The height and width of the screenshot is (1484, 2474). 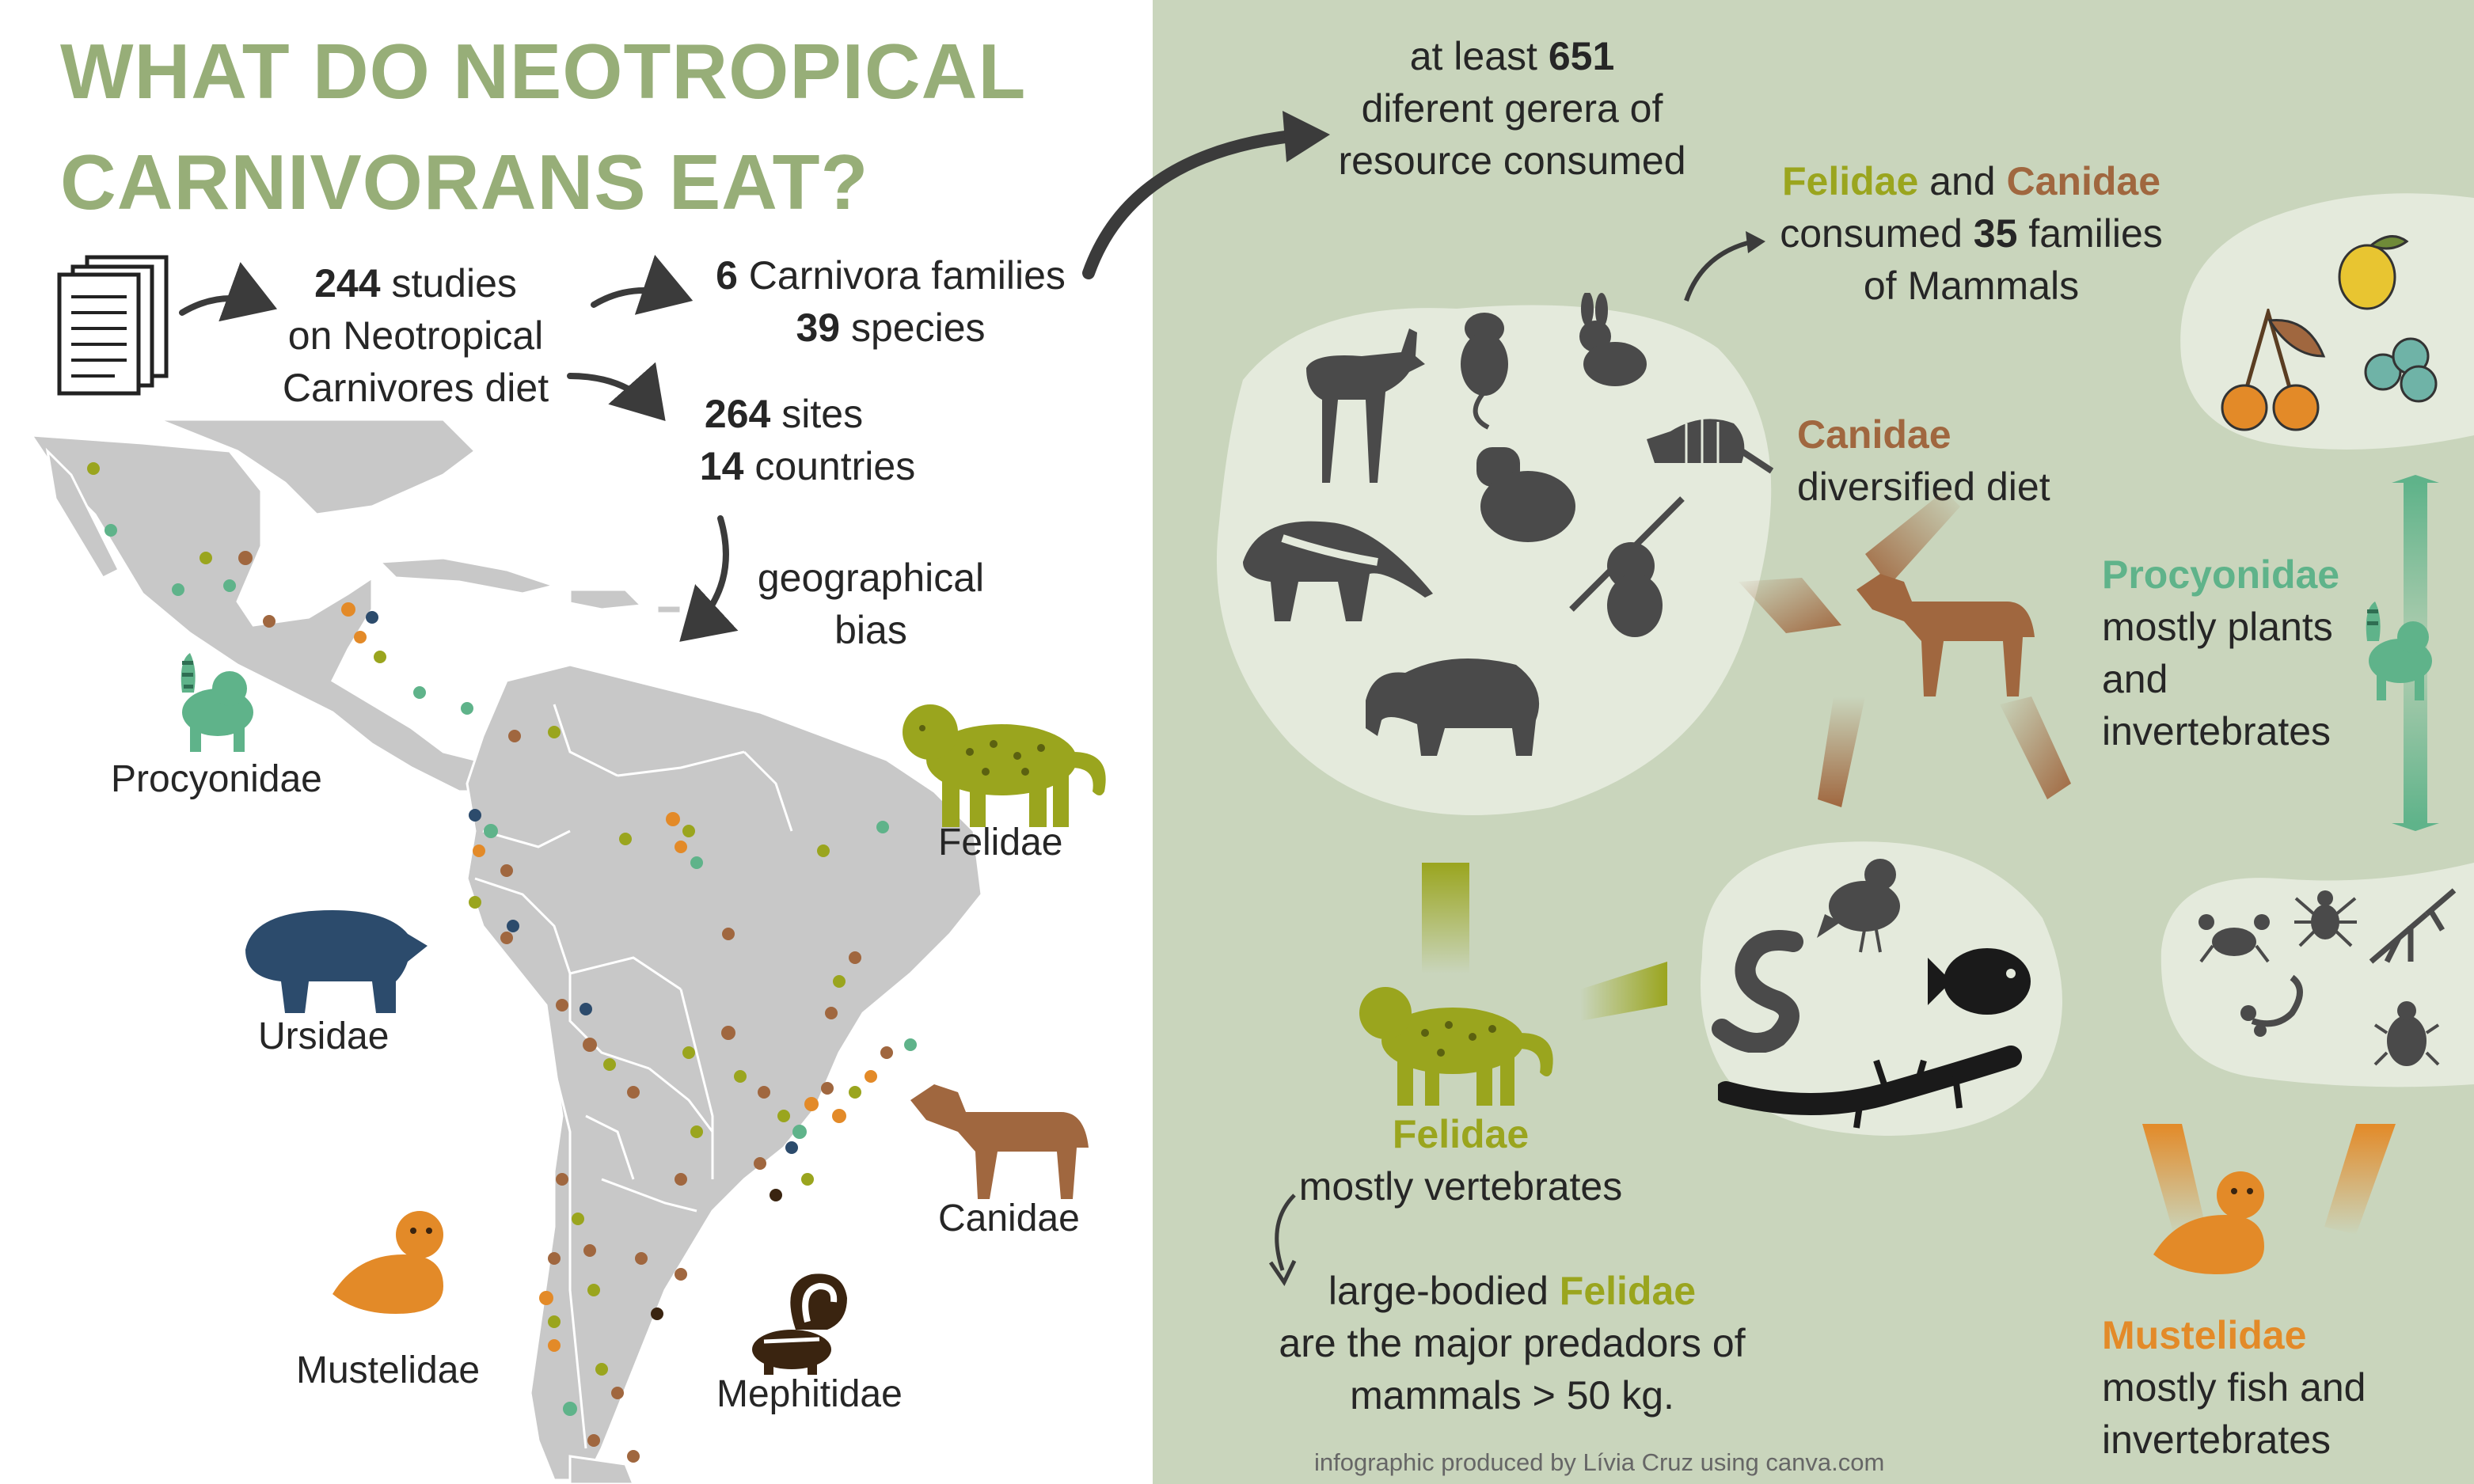 I want to click on genera-line-2: diferent gerera of, so click(x=1512, y=108).